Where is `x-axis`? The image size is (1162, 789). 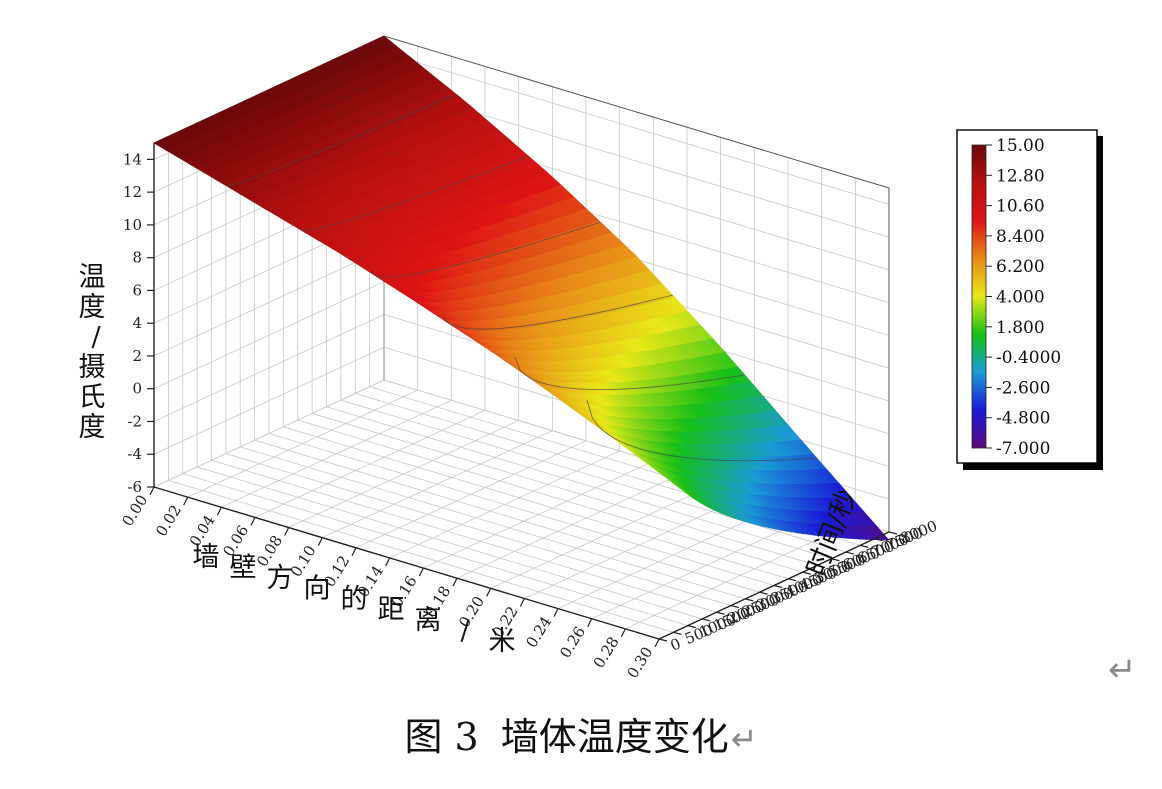
x-axis is located at coordinates (406, 563).